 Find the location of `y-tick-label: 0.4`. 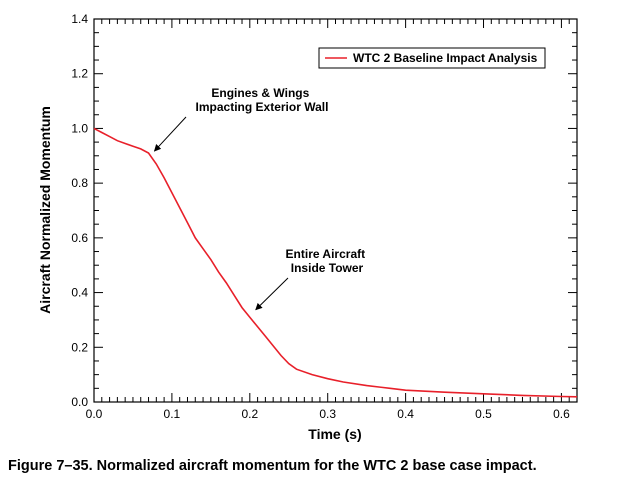

y-tick-label: 0.4 is located at coordinates (79, 293).